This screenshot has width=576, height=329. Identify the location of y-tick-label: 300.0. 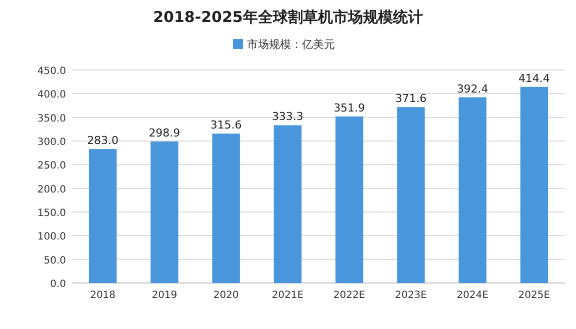
(51, 142).